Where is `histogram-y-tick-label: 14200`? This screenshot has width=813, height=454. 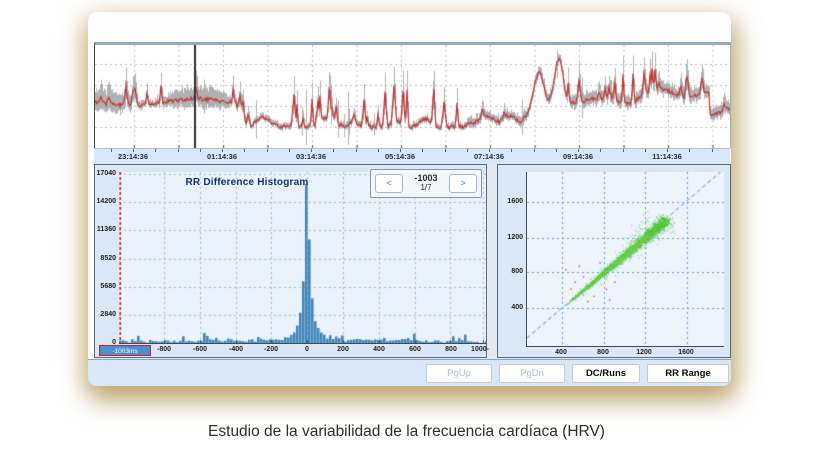
histogram-y-tick-label: 14200 is located at coordinates (106, 201).